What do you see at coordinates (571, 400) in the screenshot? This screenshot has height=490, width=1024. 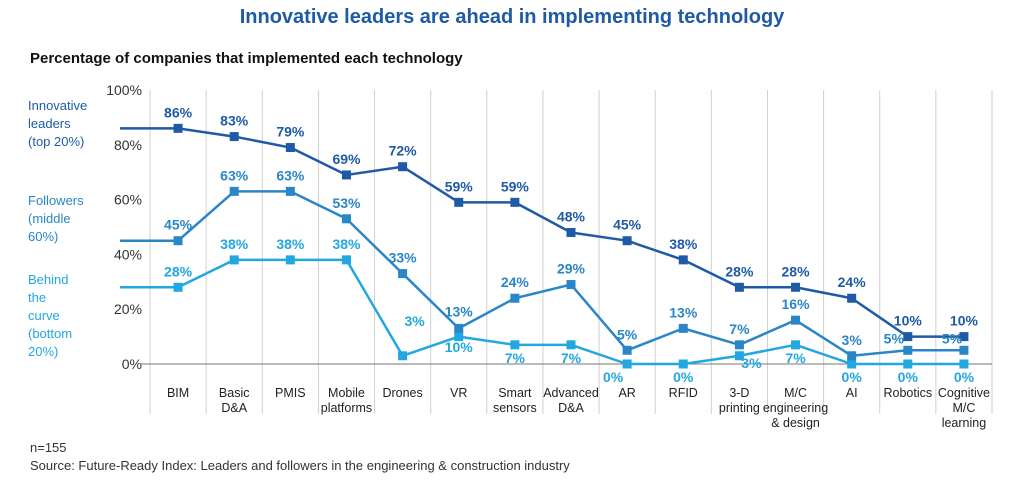 I see `x-tick-label: Advanced D&A` at bounding box center [571, 400].